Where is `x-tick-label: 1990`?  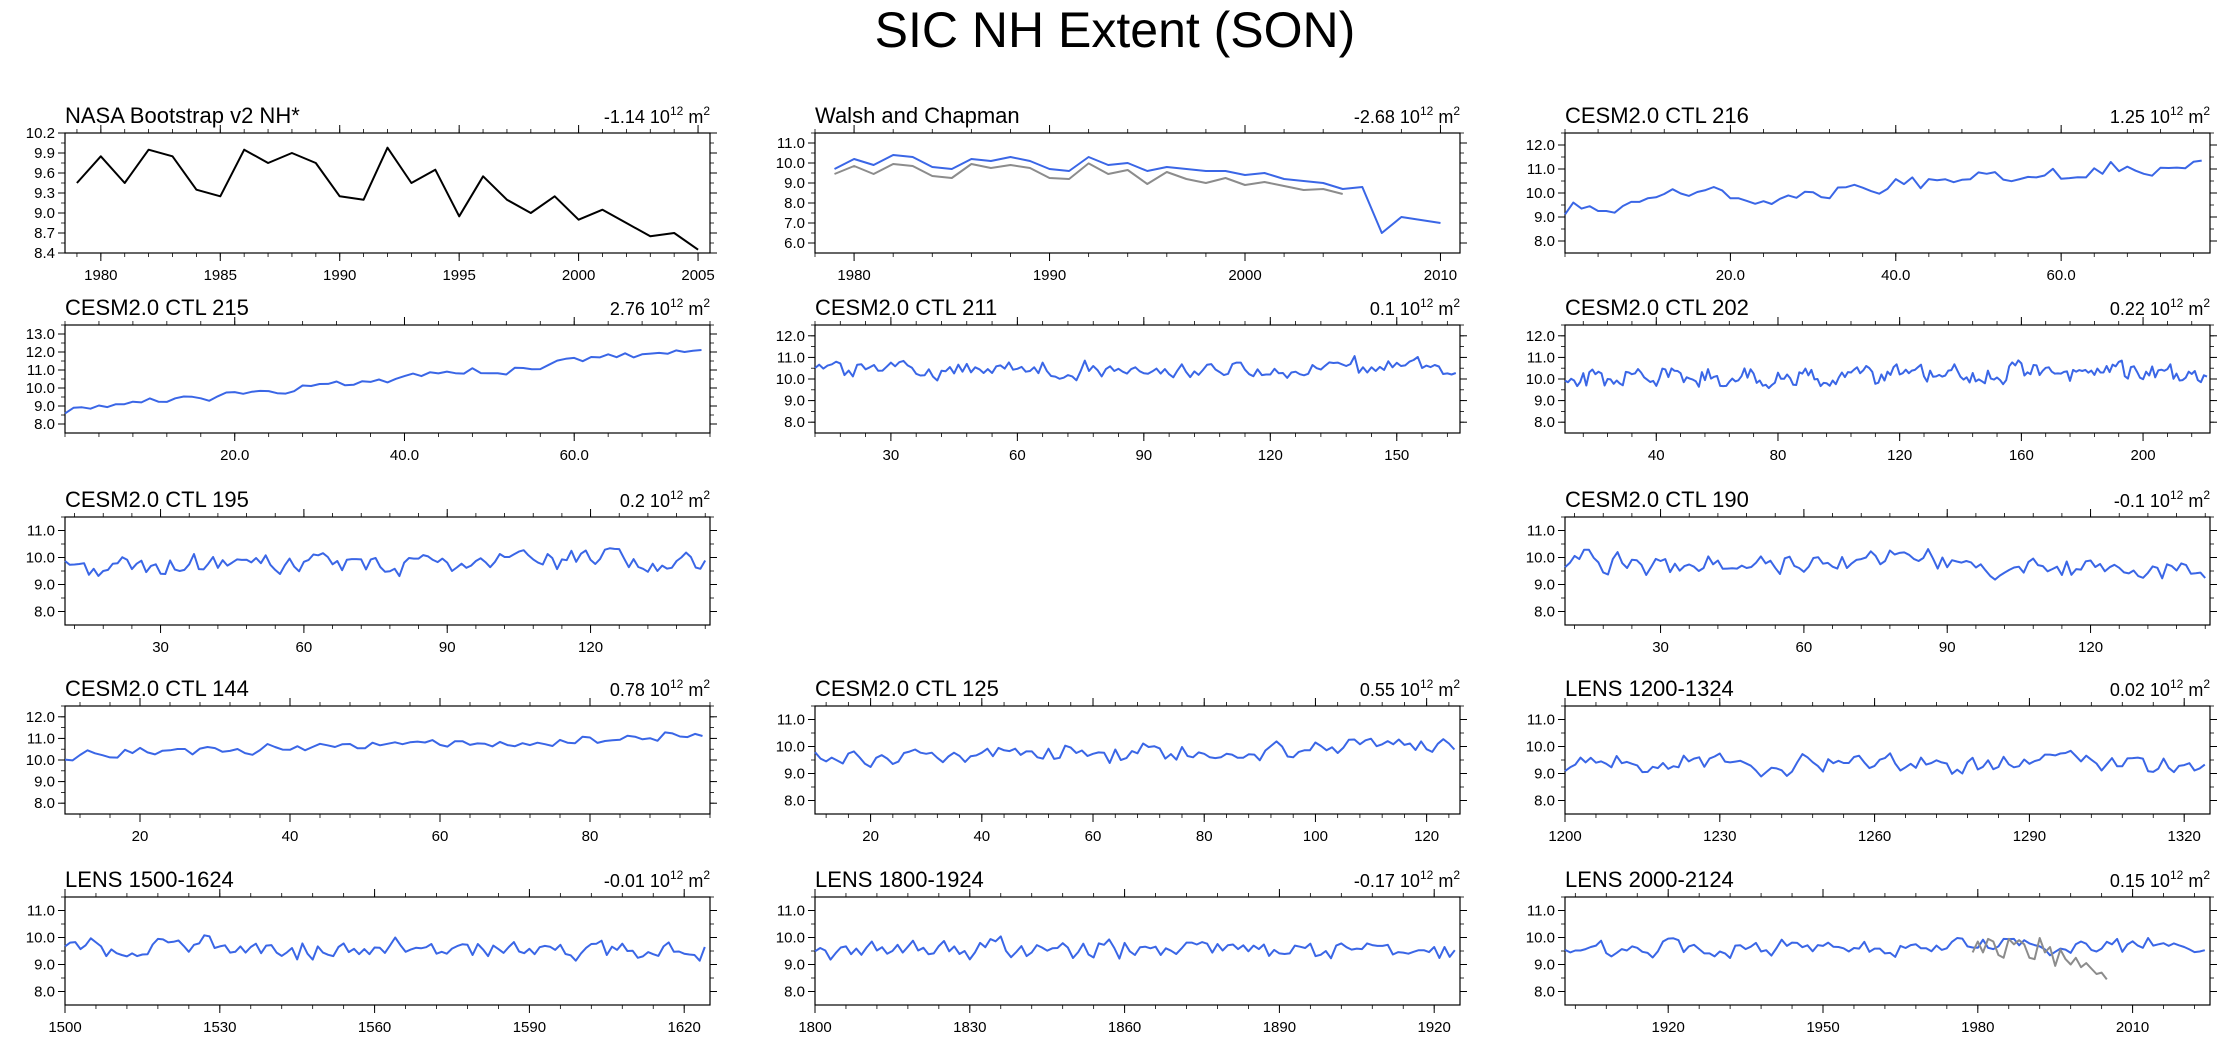
x-tick-label: 1990 is located at coordinates (339, 275).